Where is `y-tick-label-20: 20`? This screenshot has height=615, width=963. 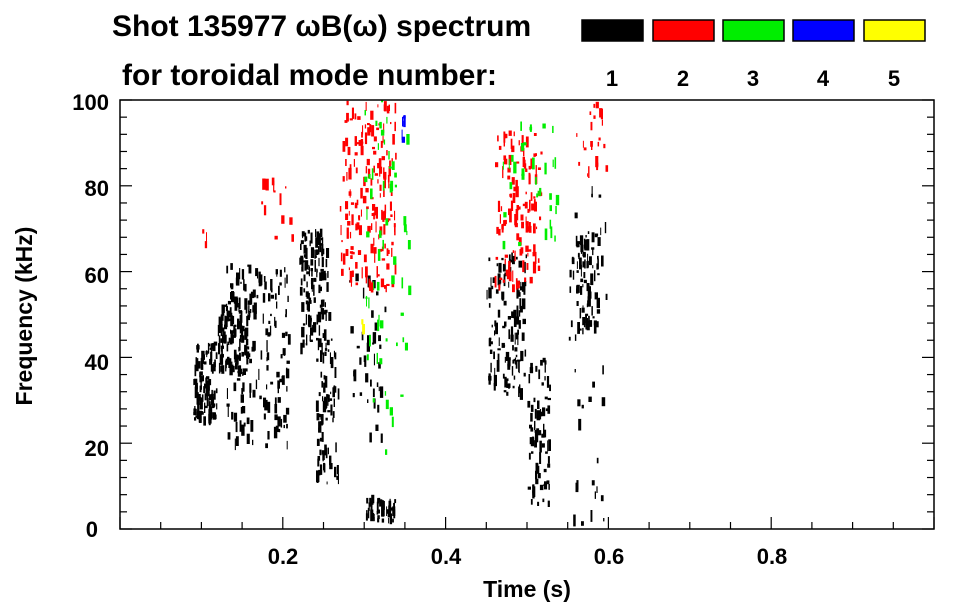 y-tick-label-20: 20 is located at coordinates (97, 448).